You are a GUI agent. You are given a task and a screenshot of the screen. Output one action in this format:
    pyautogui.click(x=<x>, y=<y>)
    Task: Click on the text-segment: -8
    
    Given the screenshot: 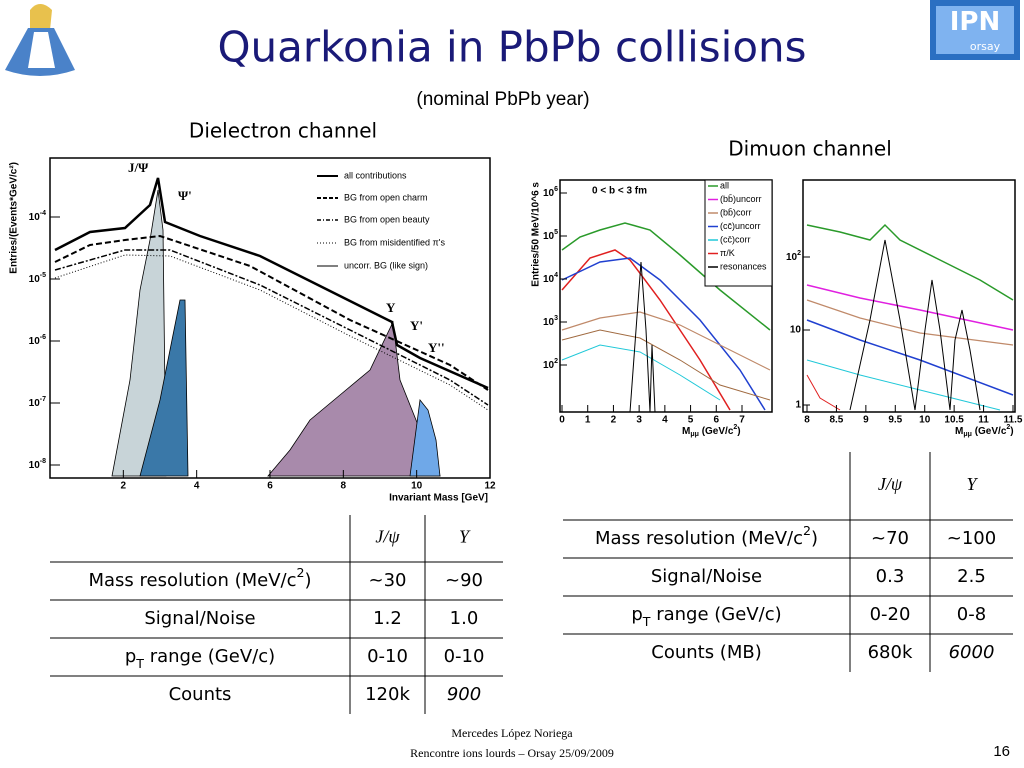 What is the action you would take?
    pyautogui.click(x=43, y=461)
    